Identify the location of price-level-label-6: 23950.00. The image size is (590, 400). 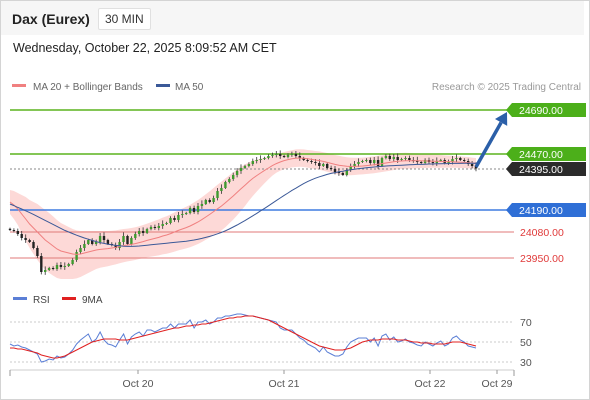
(542, 259).